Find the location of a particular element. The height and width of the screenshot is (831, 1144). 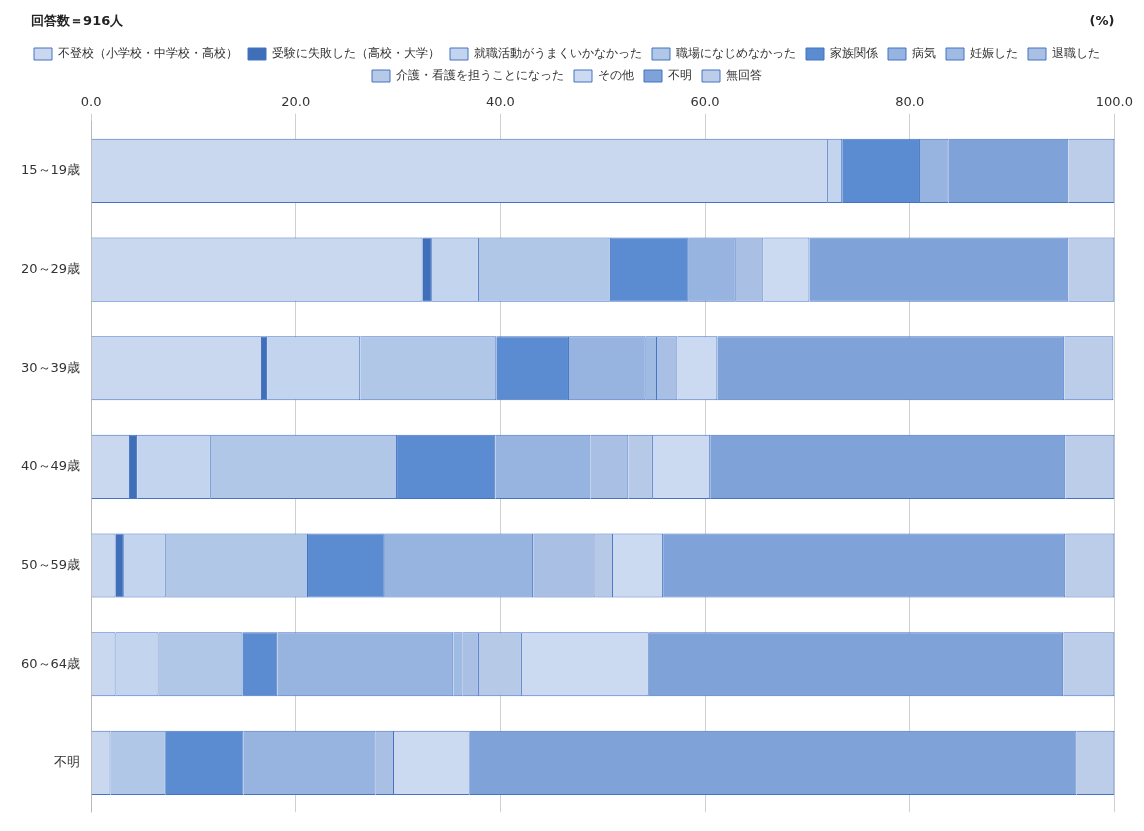

legend-label: 家族関係 is located at coordinates (854, 53).